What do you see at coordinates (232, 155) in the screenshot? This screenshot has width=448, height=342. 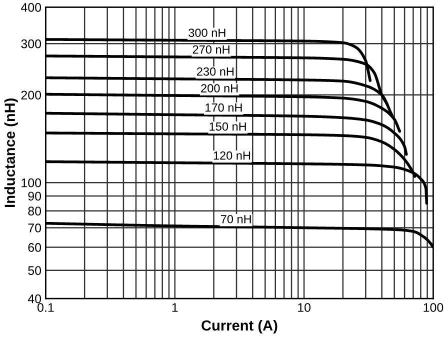 I see `series-label: 120 nH` at bounding box center [232, 155].